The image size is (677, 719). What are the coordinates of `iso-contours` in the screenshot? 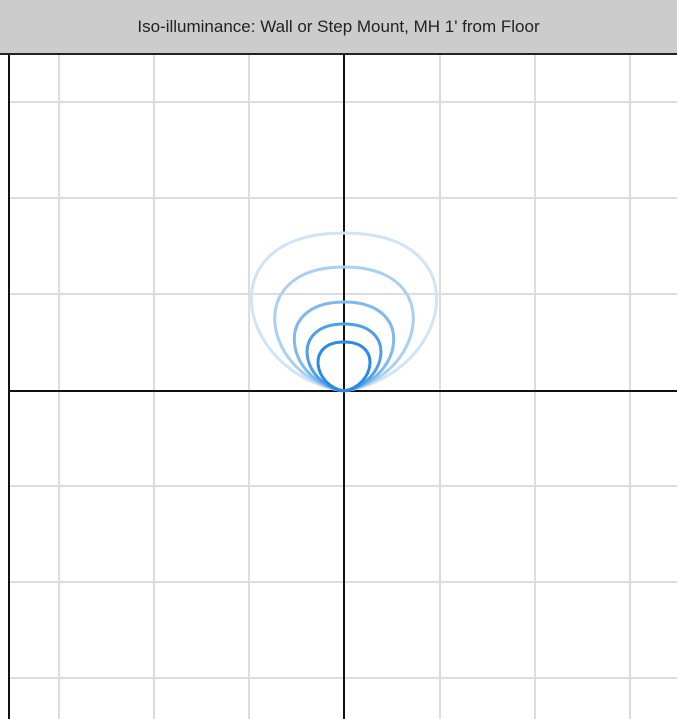 It's located at (344, 312).